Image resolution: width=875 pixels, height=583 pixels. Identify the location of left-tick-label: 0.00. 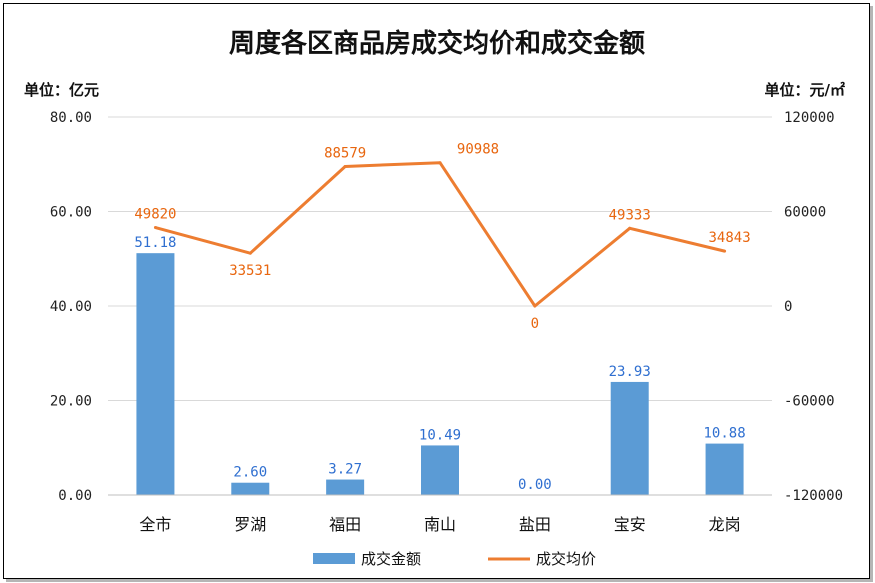
(75, 496).